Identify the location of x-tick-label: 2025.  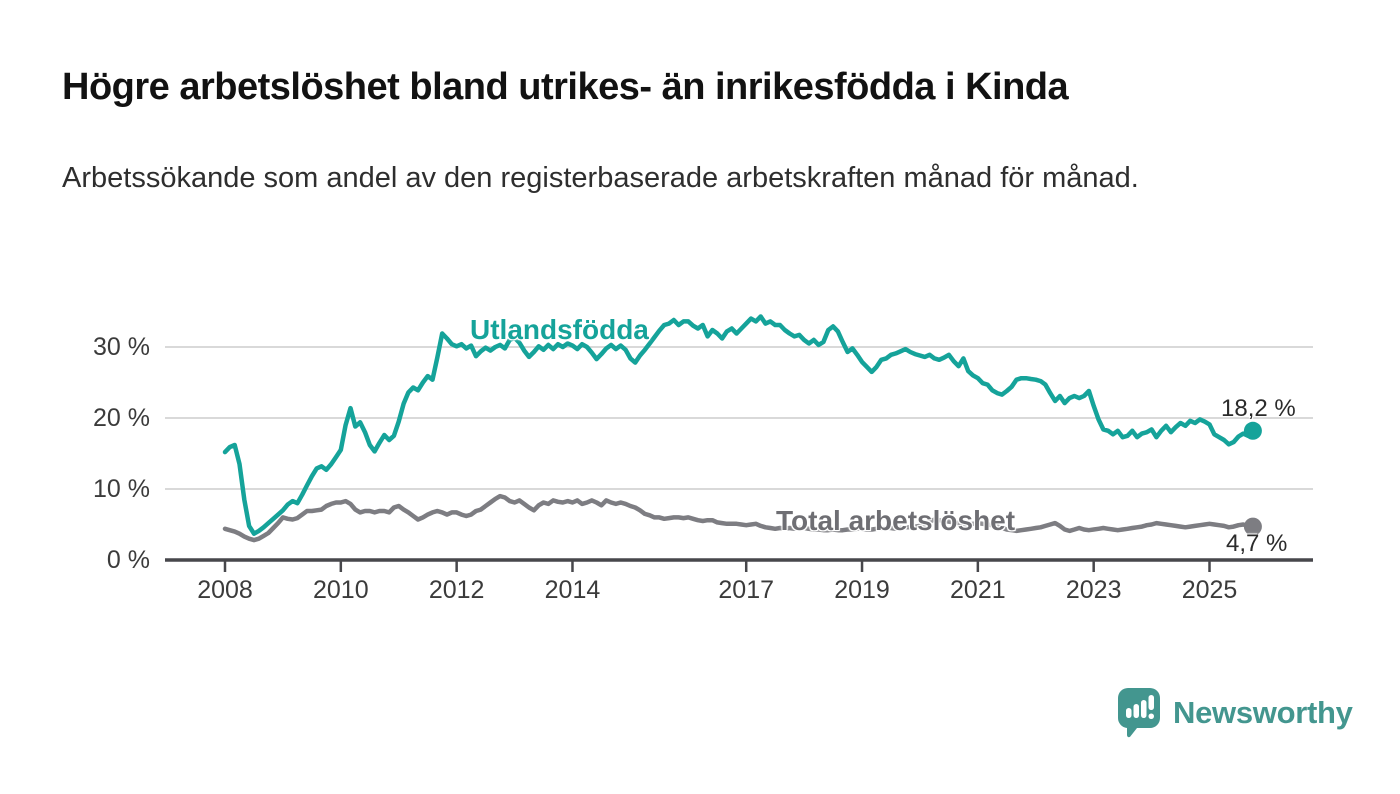
(1209, 590).